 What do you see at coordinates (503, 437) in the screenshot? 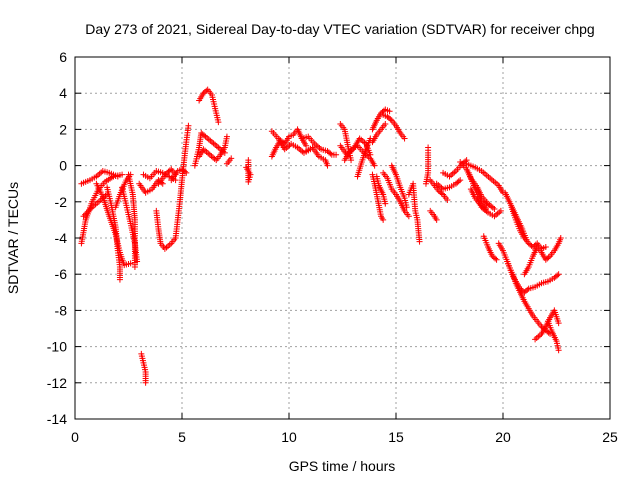
I see `x-tick-label: 20` at bounding box center [503, 437].